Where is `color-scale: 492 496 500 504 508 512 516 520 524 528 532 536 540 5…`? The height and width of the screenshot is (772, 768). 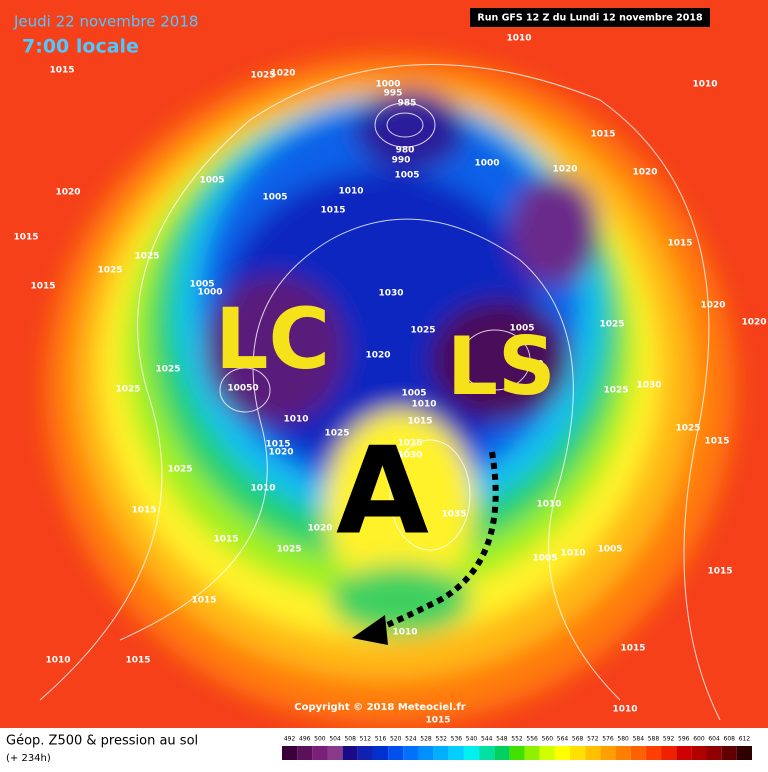 color-scale: 492 496 500 504 508 512 516 520 524 528 532 536 540 5… is located at coordinates (517, 748).